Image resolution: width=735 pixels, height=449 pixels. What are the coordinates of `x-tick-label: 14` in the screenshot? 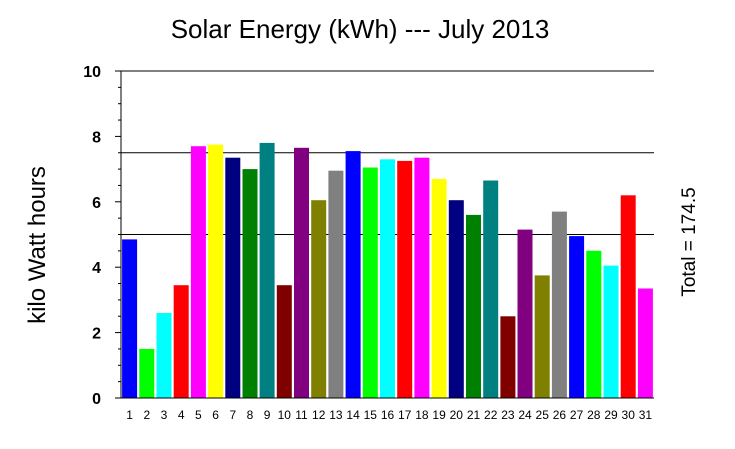 It's located at (353, 415).